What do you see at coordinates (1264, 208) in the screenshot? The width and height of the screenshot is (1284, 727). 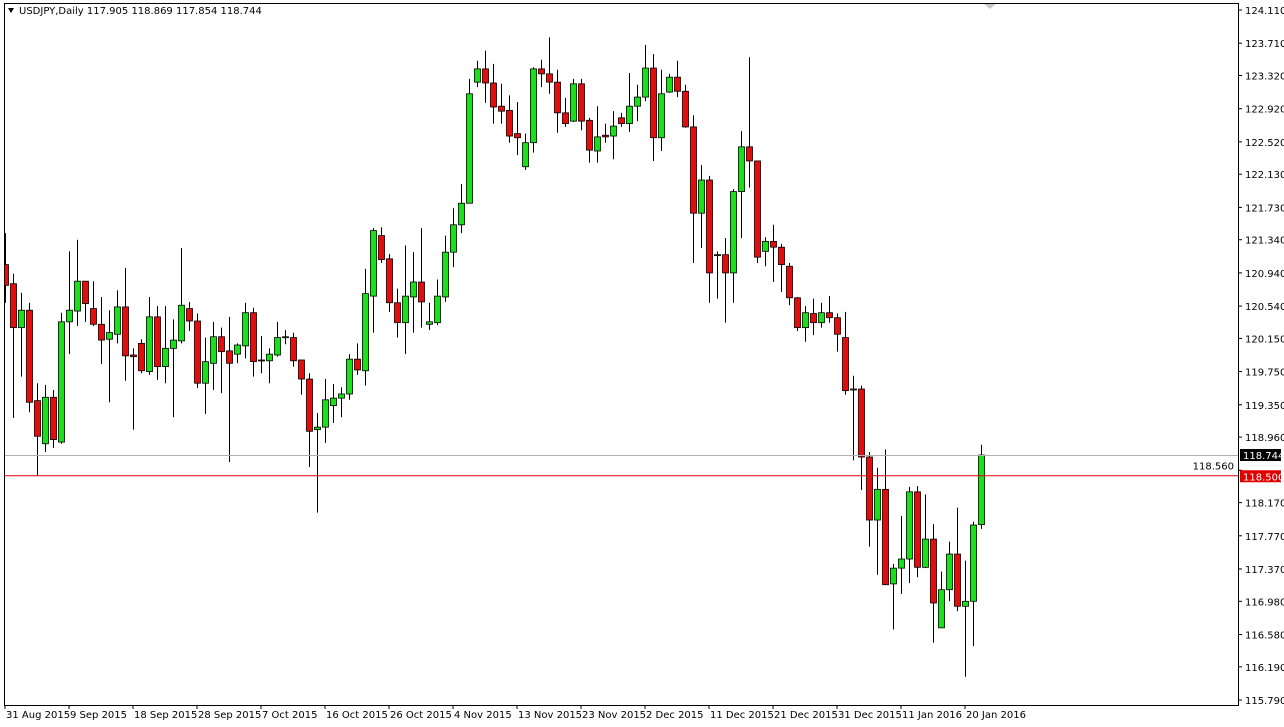 I see `y-tick-label: 121.730` at bounding box center [1264, 208].